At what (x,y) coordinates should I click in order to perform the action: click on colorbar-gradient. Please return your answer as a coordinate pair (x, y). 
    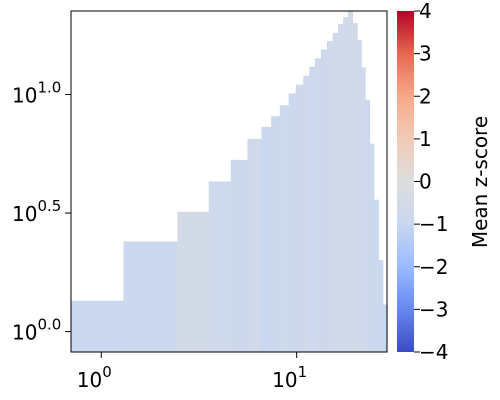
    Looking at the image, I should click on (405, 181).